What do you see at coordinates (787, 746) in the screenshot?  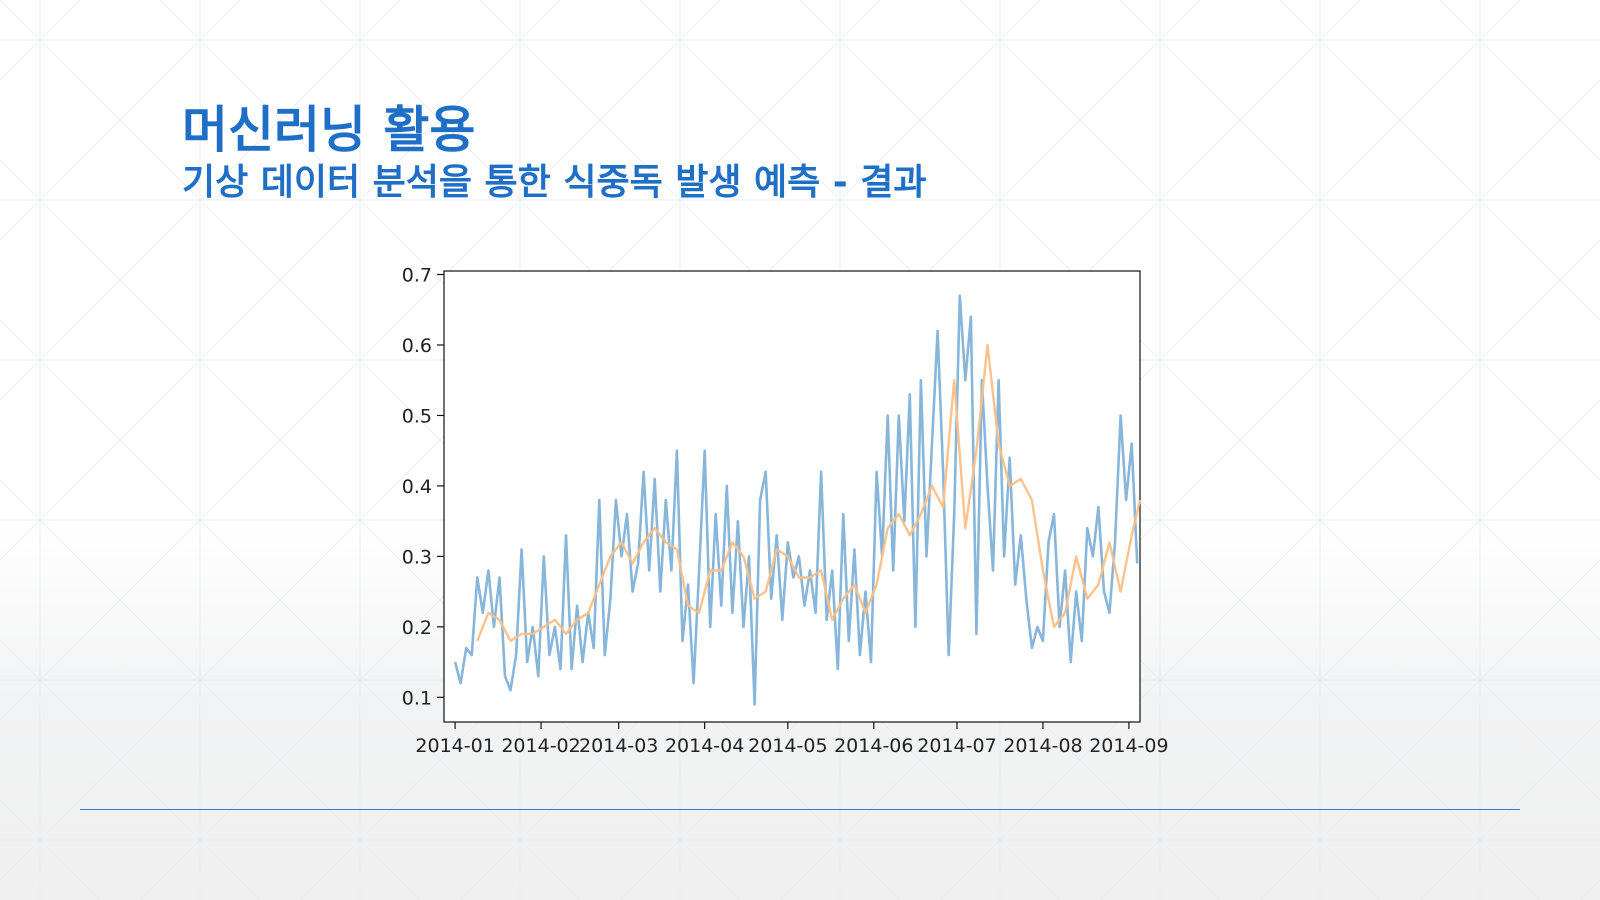 I see `x-tick-label: 2014-05` at bounding box center [787, 746].